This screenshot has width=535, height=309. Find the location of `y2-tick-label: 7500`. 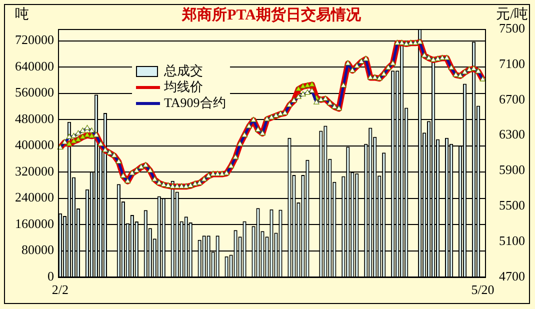

y2-tick-label: 7500 is located at coordinates (512, 28).